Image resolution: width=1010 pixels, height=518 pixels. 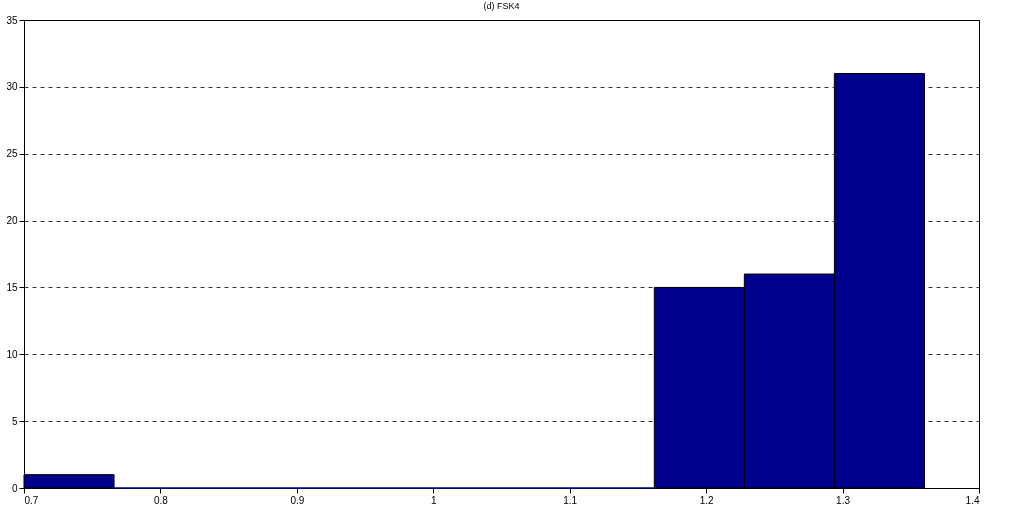 I want to click on x-tick-label: 1.3, so click(x=843, y=500).